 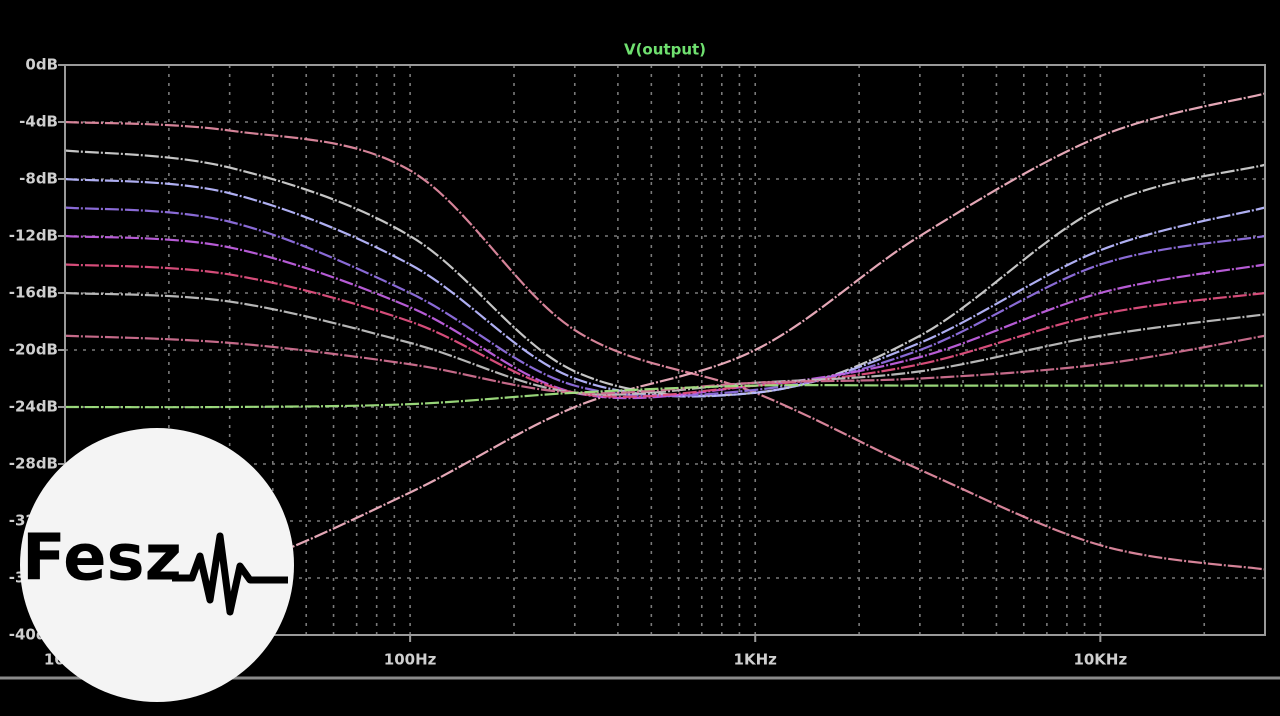 What do you see at coordinates (41, 65) in the screenshot?
I see `y-tick-label: 0dB` at bounding box center [41, 65].